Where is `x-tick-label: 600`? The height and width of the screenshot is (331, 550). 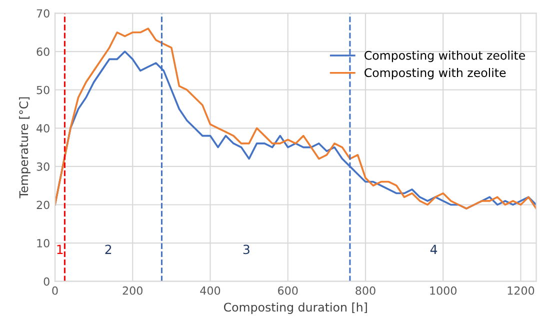
x-tick-label: 600 is located at coordinates (288, 290).